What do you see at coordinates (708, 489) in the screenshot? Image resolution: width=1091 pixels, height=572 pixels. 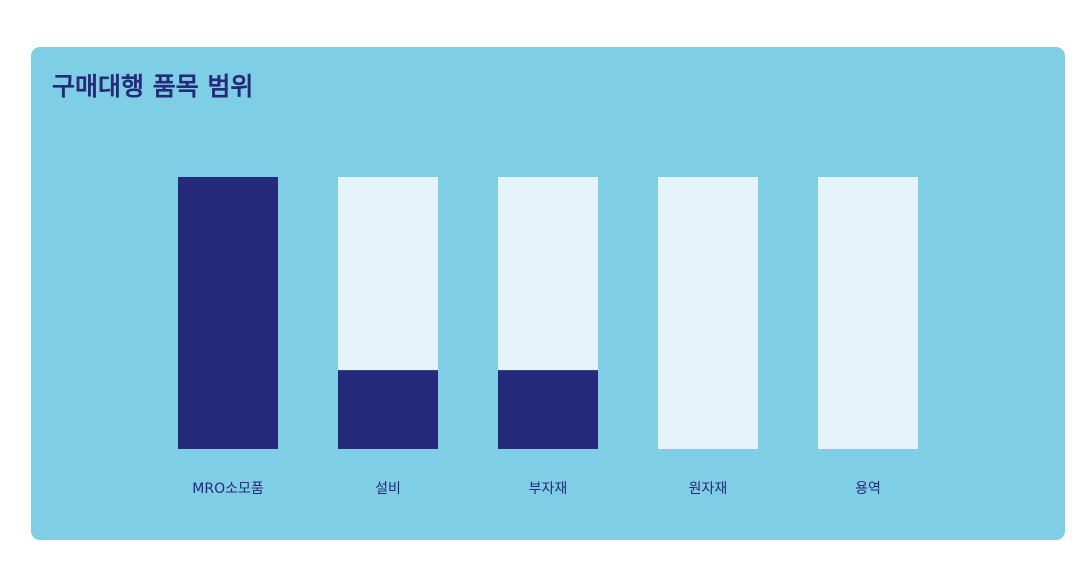 I see `x-tick-label: 원자재` at bounding box center [708, 489].